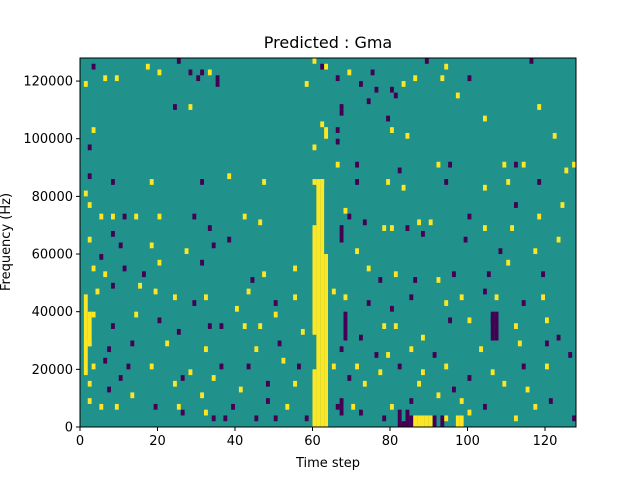  I want to click on y-axis-ticks: 0 20000 40000 60000 80000 100000 120000, so click(51, 255).